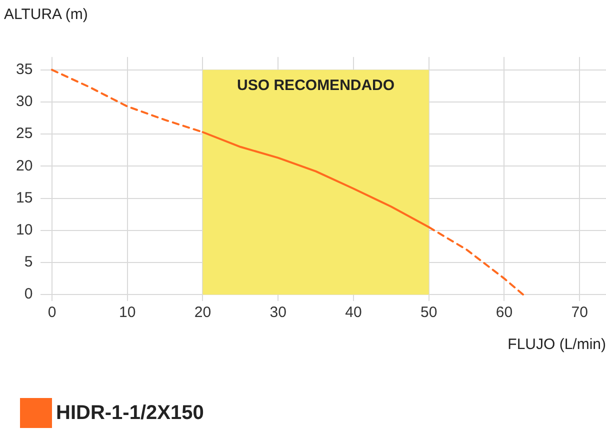 This screenshot has width=606, height=435. I want to click on x-tick-label: 60, so click(504, 313).